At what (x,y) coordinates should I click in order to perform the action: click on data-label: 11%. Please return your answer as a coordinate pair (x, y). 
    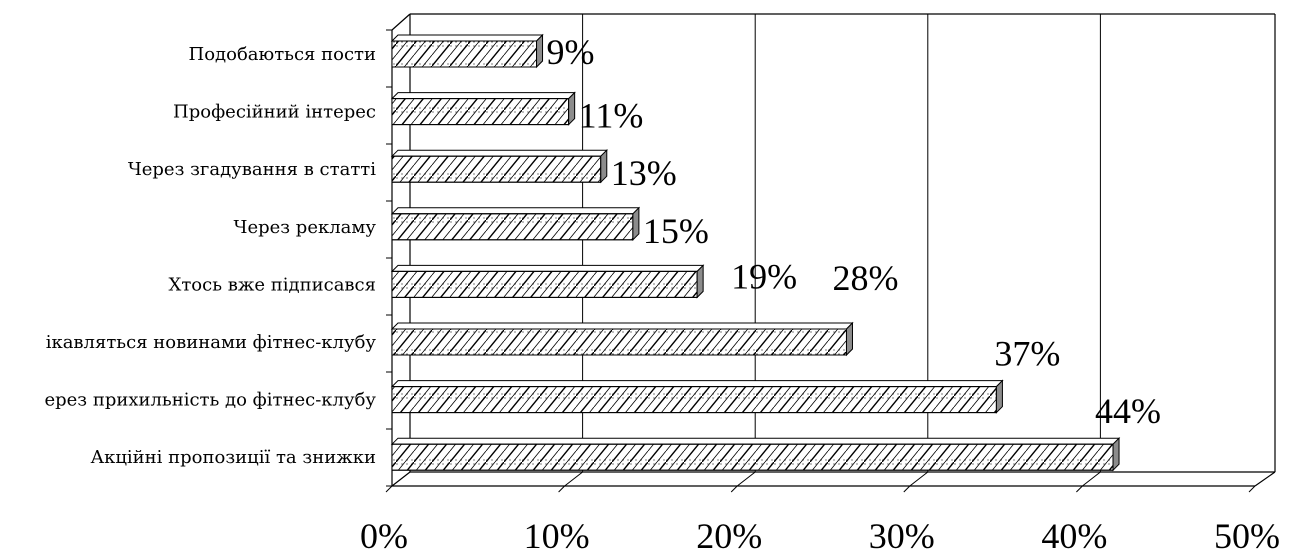
    Looking at the image, I should click on (611, 116).